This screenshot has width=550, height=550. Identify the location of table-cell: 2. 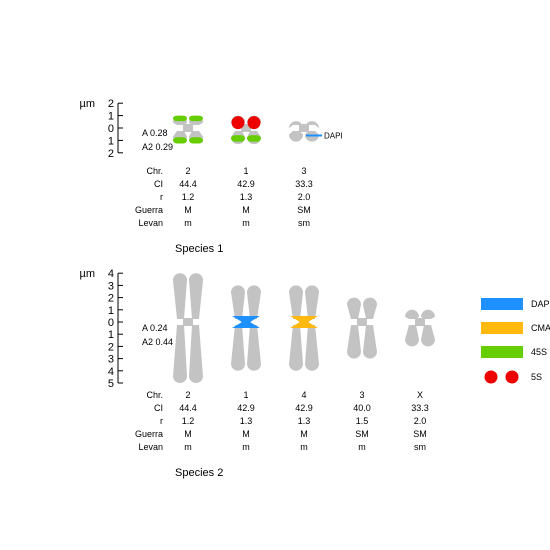
(187, 395).